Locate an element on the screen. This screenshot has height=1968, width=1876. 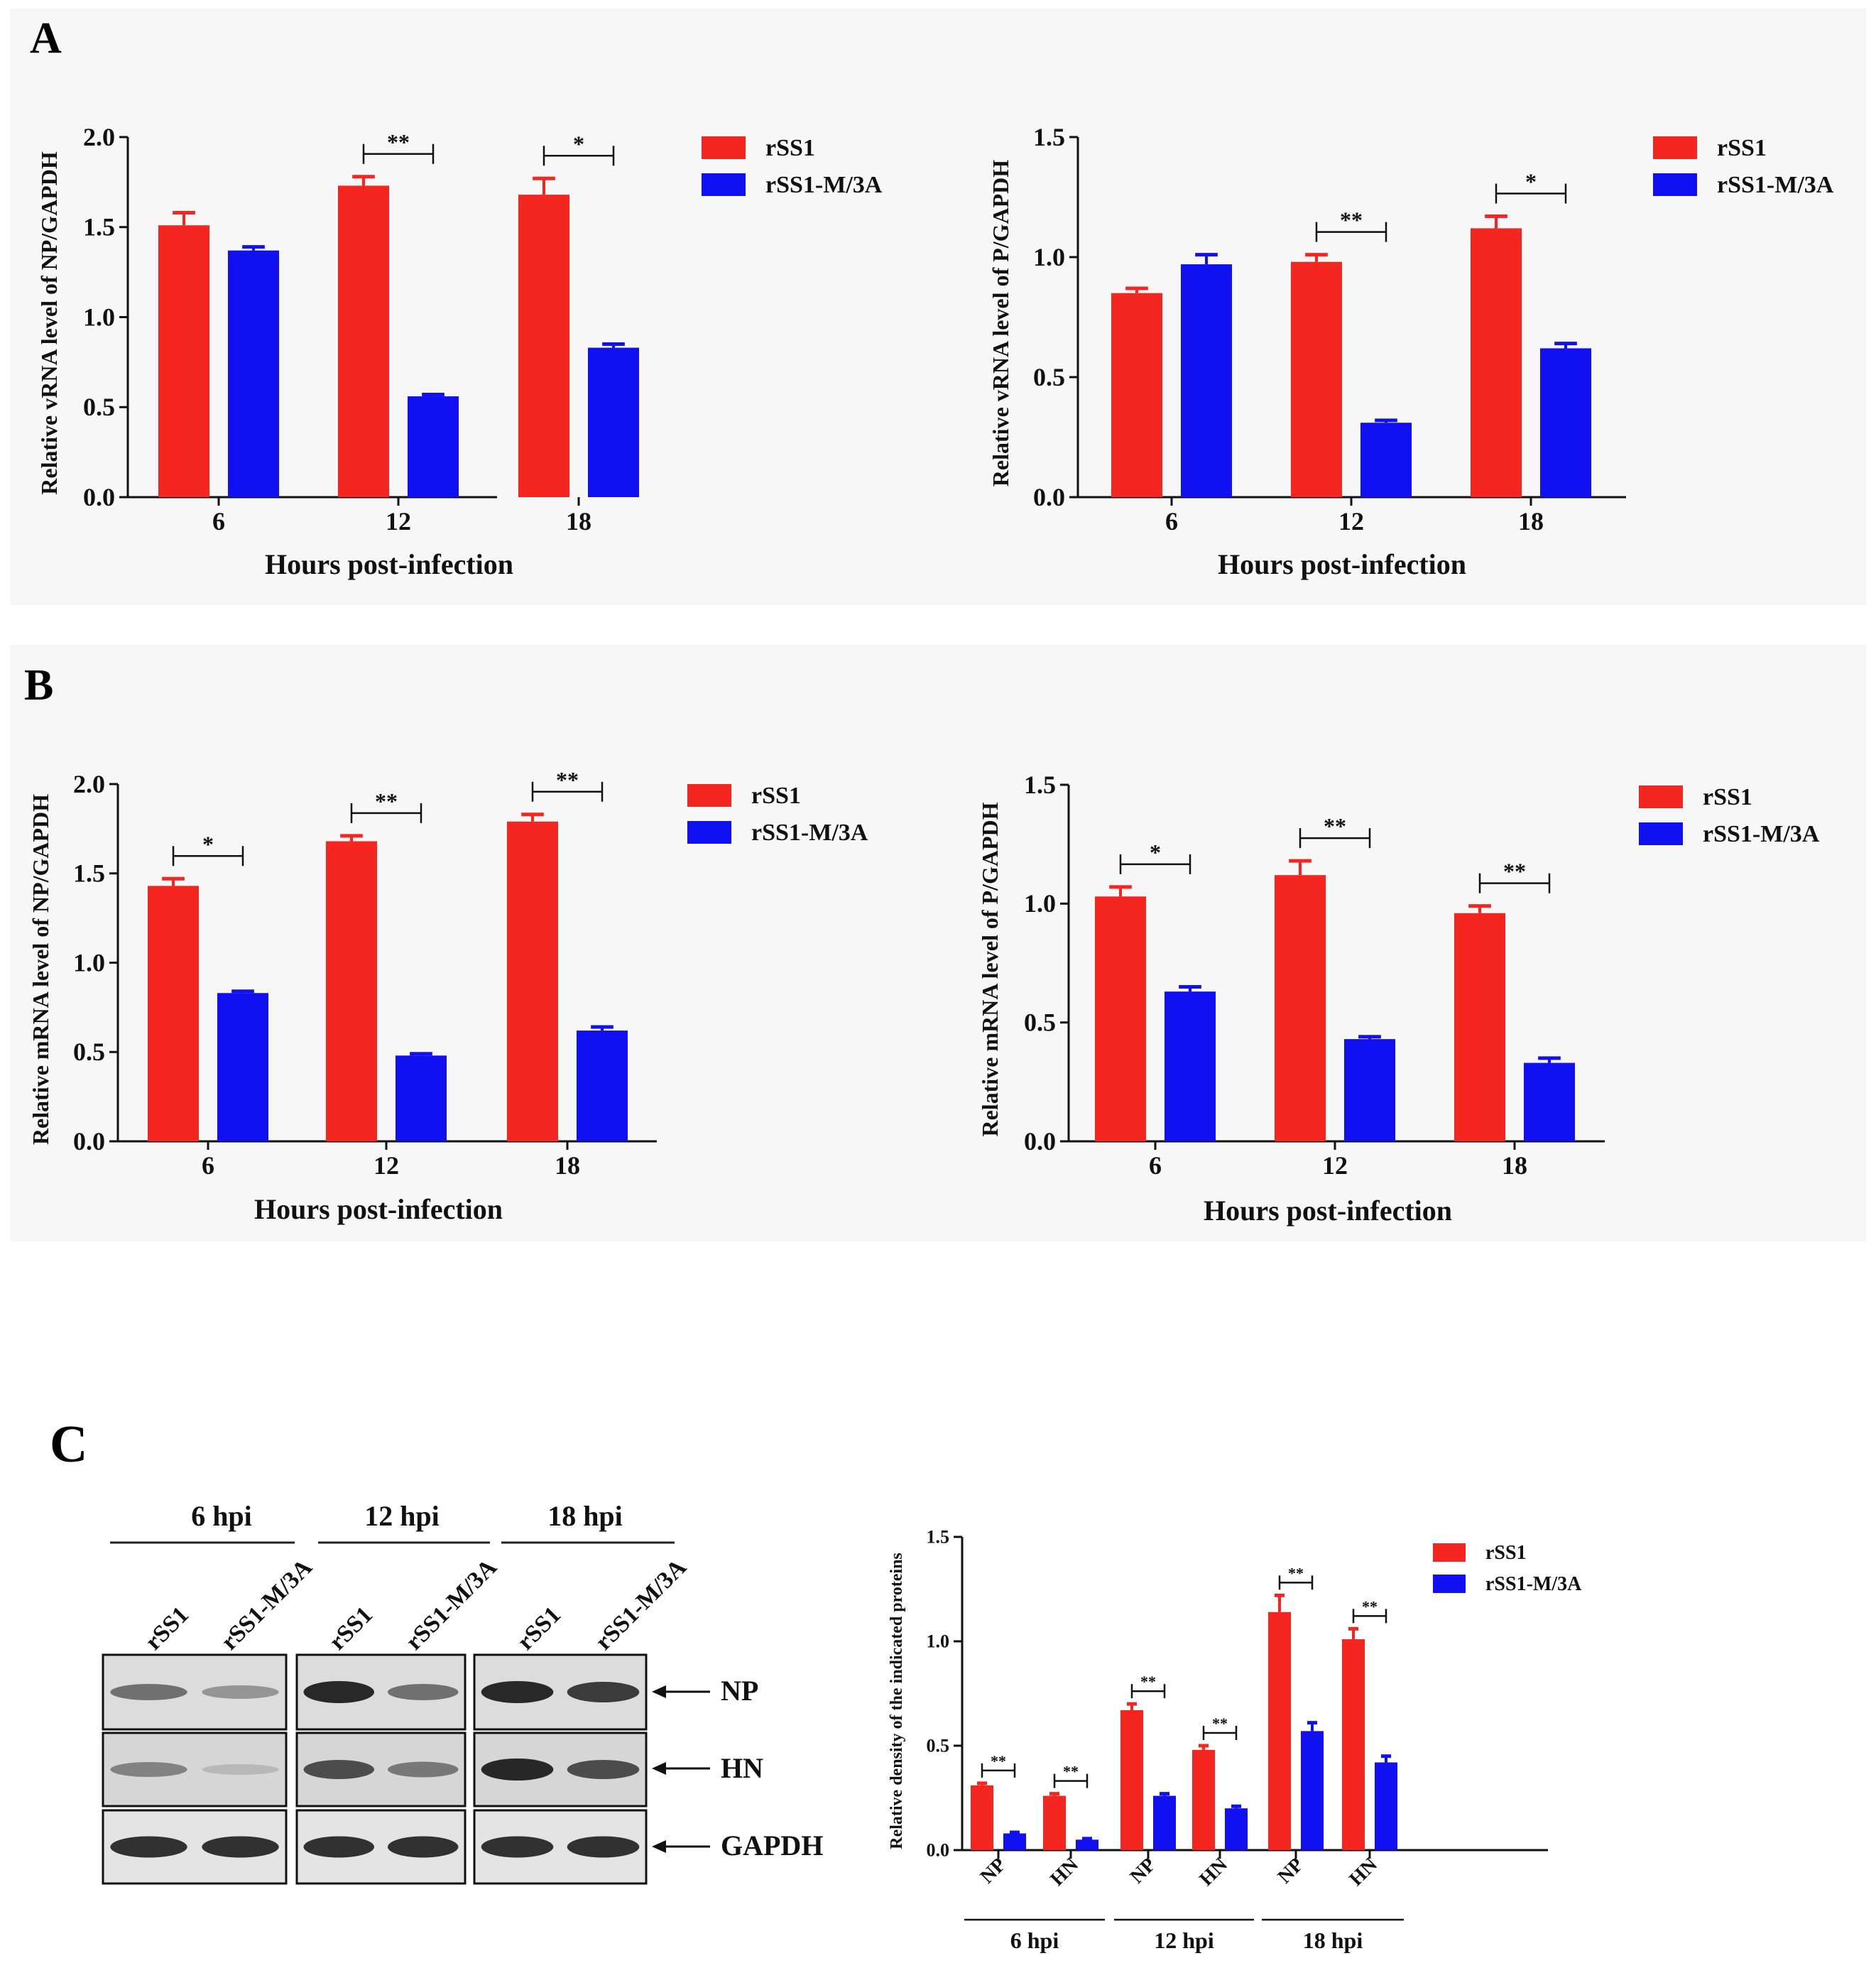
wb-lane-rss1-m3a: rSS1-M/3A is located at coordinates (641, 1605).